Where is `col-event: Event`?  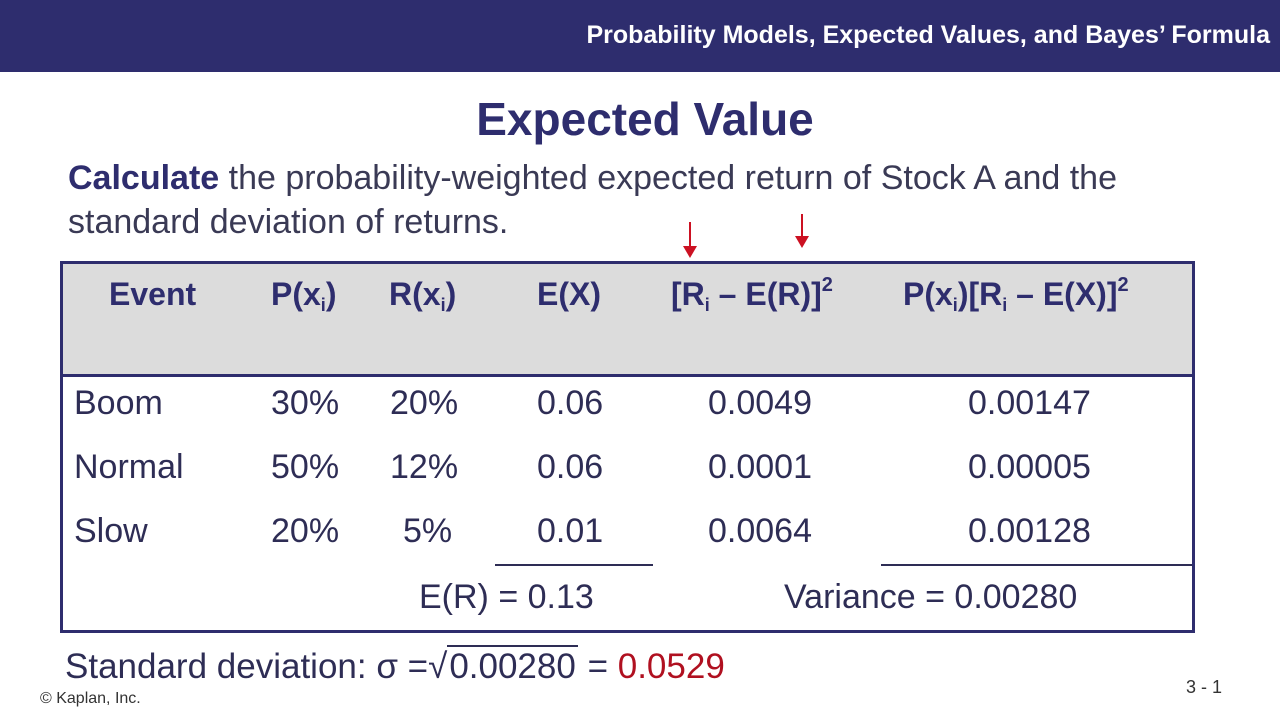
col-event: Event is located at coordinates (153, 294).